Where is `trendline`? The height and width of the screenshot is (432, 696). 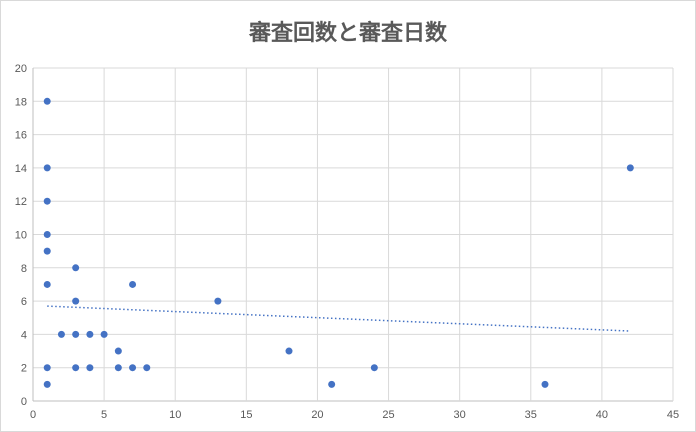
trendline is located at coordinates (339, 318).